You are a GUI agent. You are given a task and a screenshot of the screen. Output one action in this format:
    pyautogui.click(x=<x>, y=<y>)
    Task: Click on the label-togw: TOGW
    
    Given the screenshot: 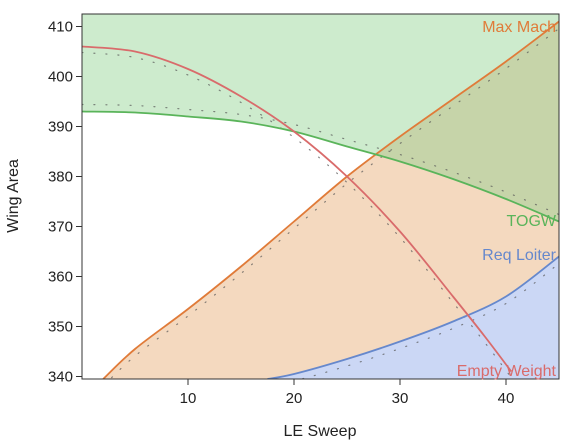 What is the action you would take?
    pyautogui.click(x=532, y=221)
    